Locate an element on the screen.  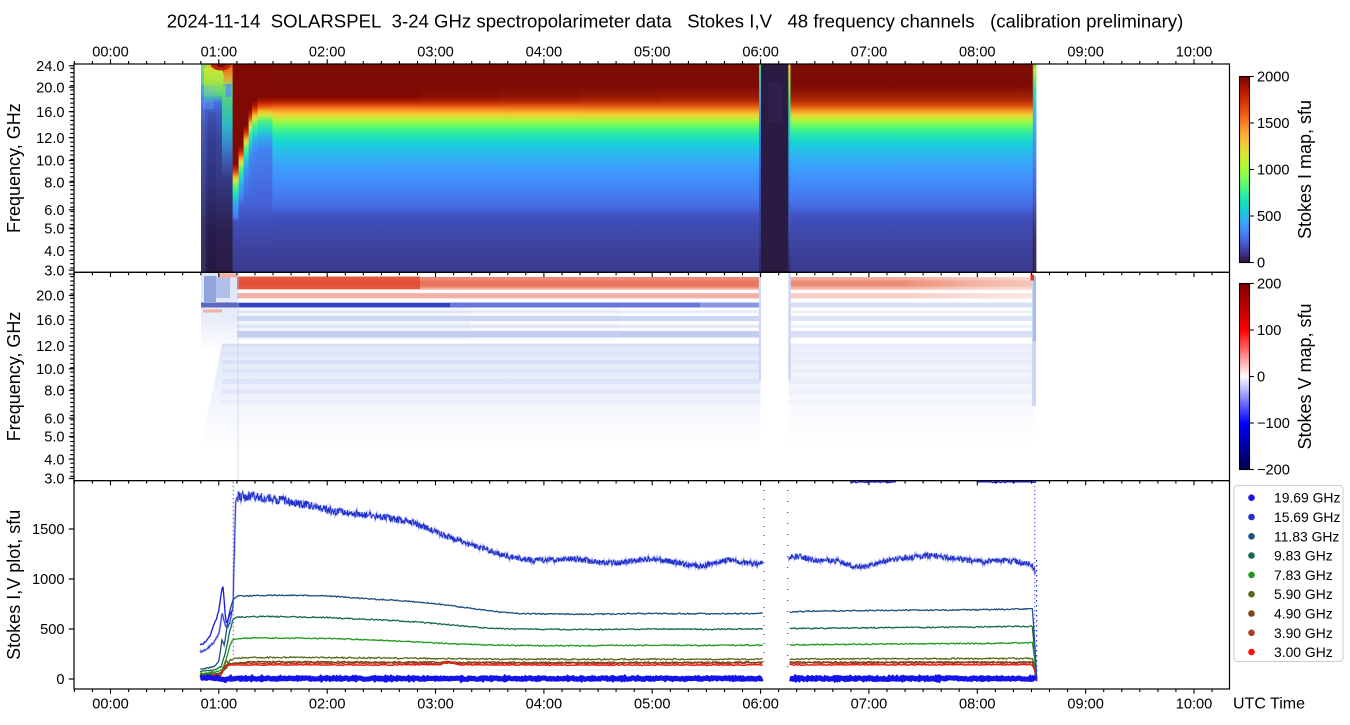
svg-text: Stokes I,V plot, sfu is located at coordinates (14, 585).